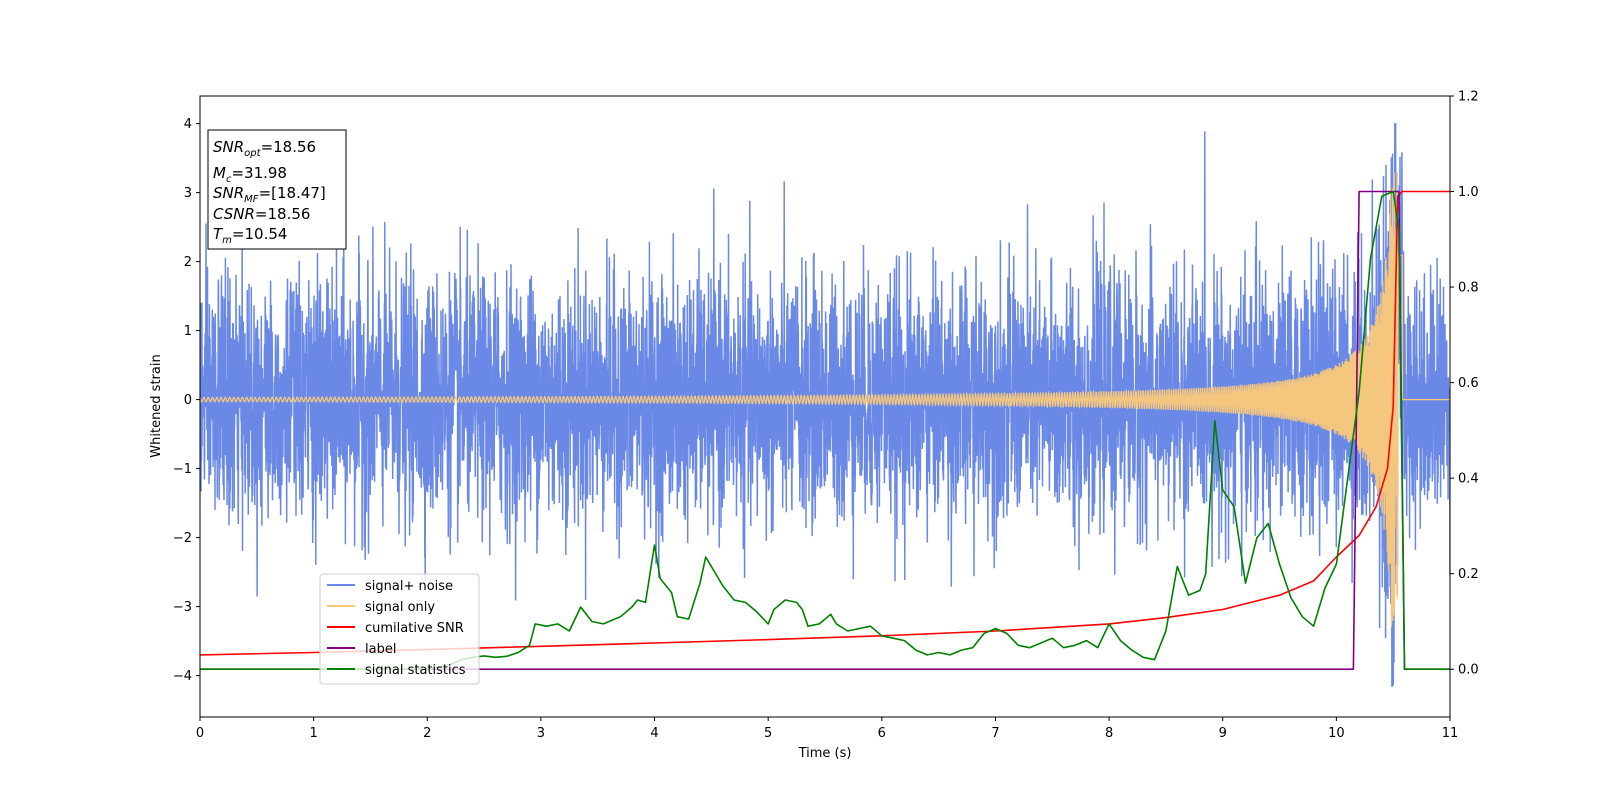 The height and width of the screenshot is (804, 1600). Describe the element at coordinates (269, 194) in the screenshot. I see `annotation-line: SNRMF=[18.47]` at that location.